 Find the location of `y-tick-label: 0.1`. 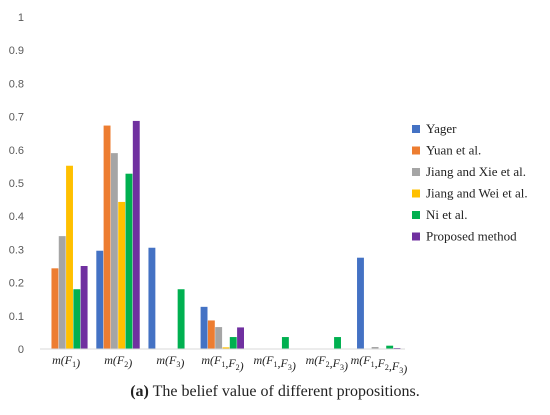

y-tick-label: 0.1 is located at coordinates (16, 317).